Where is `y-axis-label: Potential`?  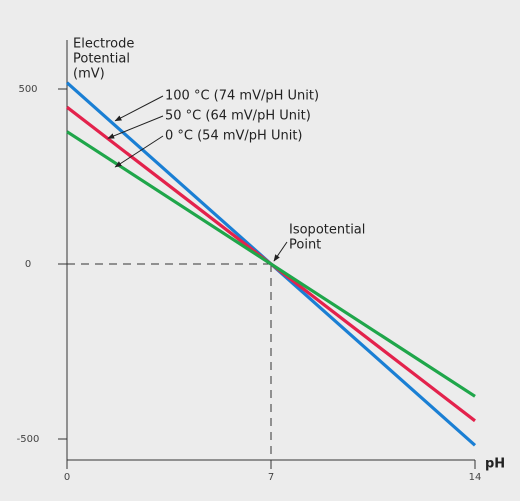 y-axis-label: Potential is located at coordinates (101, 59).